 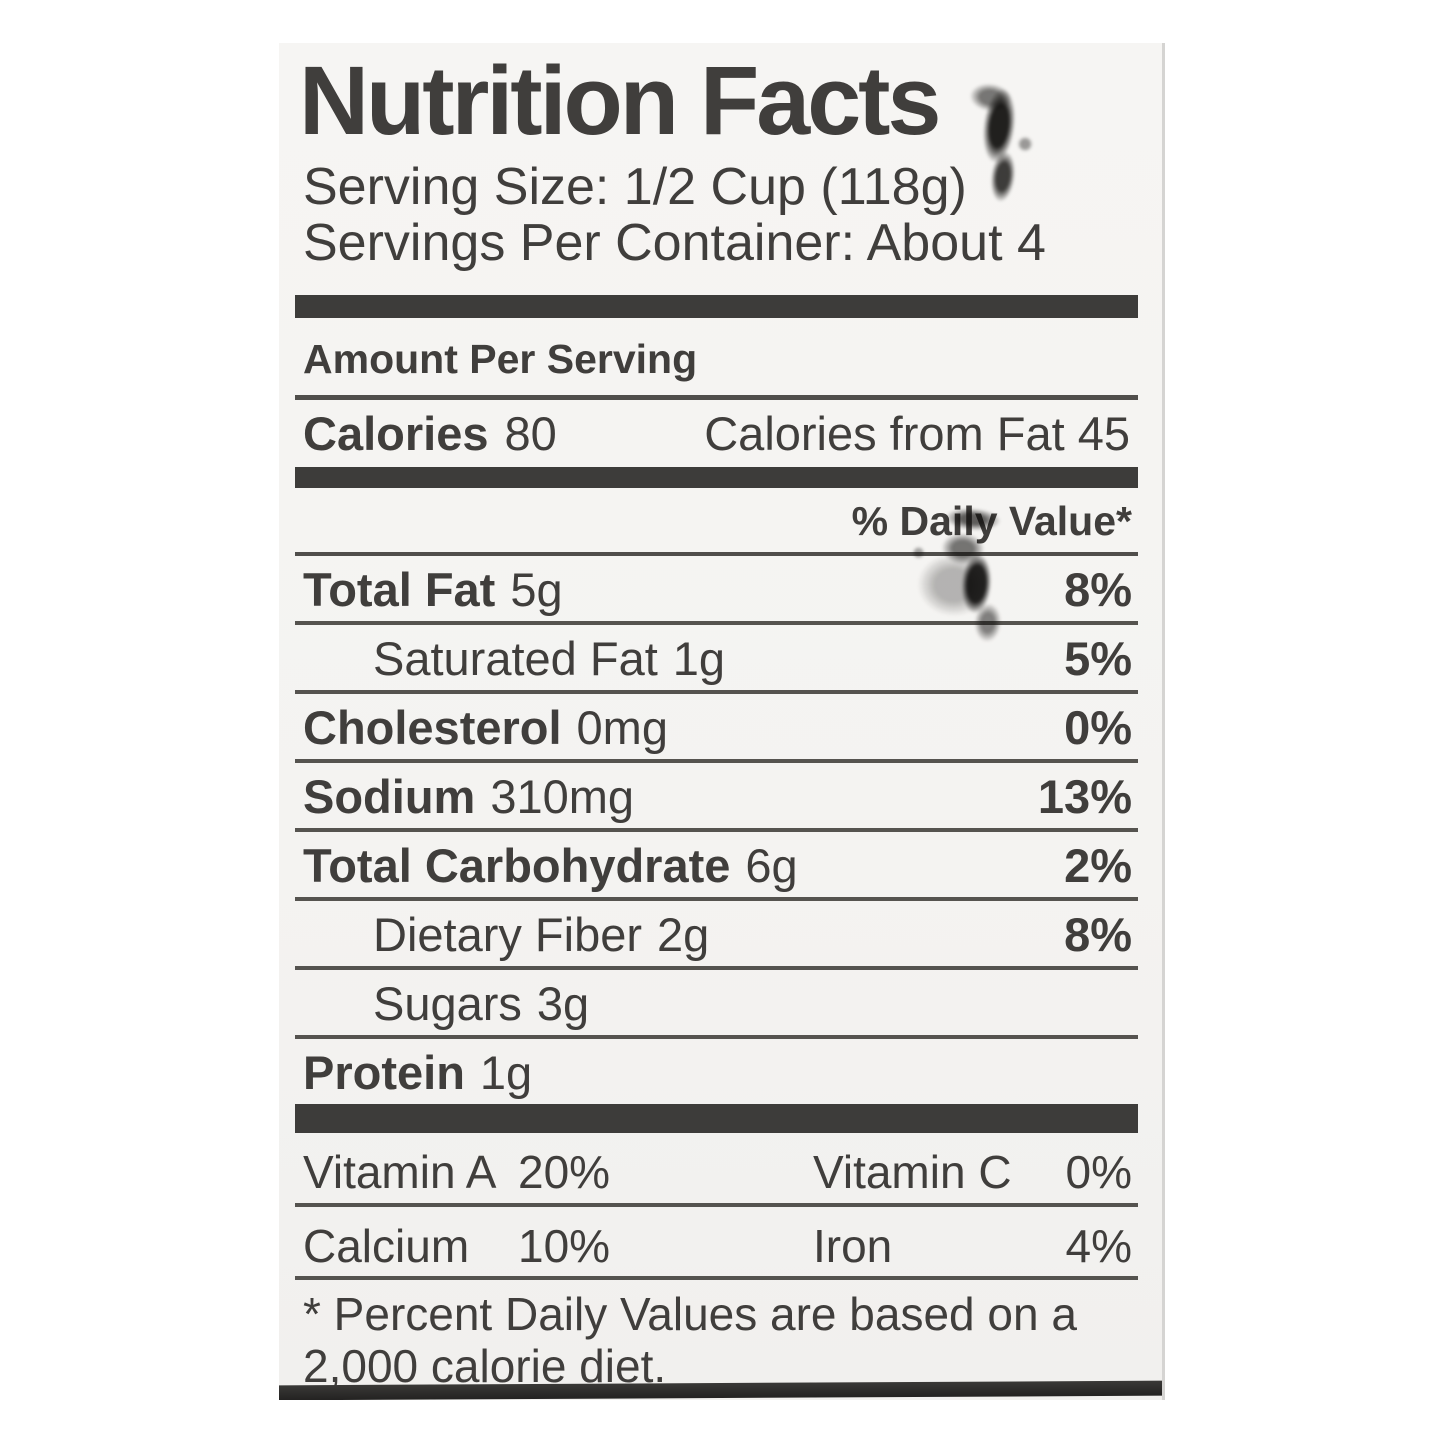 What do you see at coordinates (563, 1004) in the screenshot?
I see `nutrient-amount: 3g` at bounding box center [563, 1004].